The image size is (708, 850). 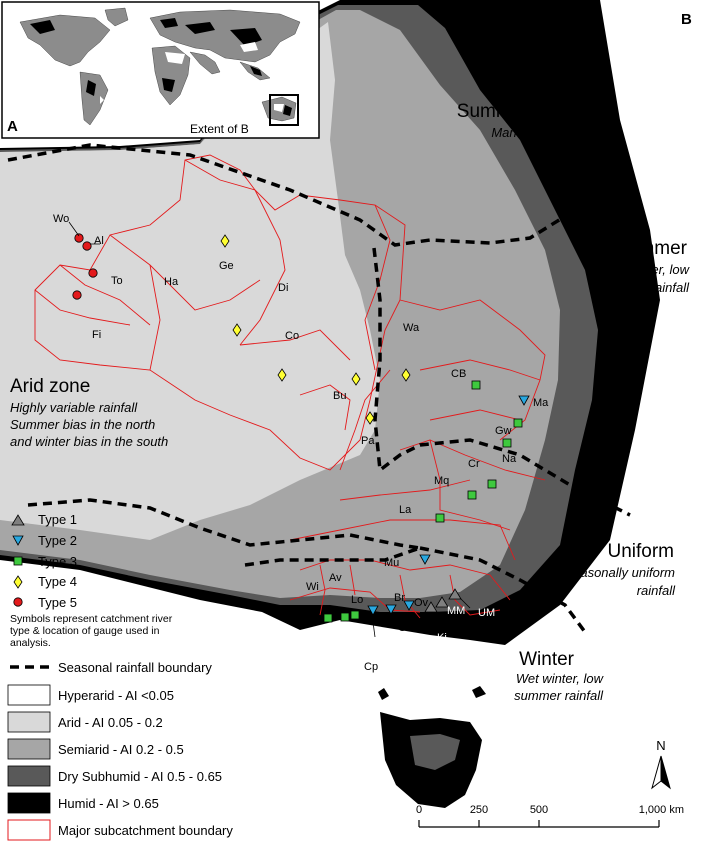 I want to click on zone-desc-summer: Wet summer, low, so click(x=640, y=269).